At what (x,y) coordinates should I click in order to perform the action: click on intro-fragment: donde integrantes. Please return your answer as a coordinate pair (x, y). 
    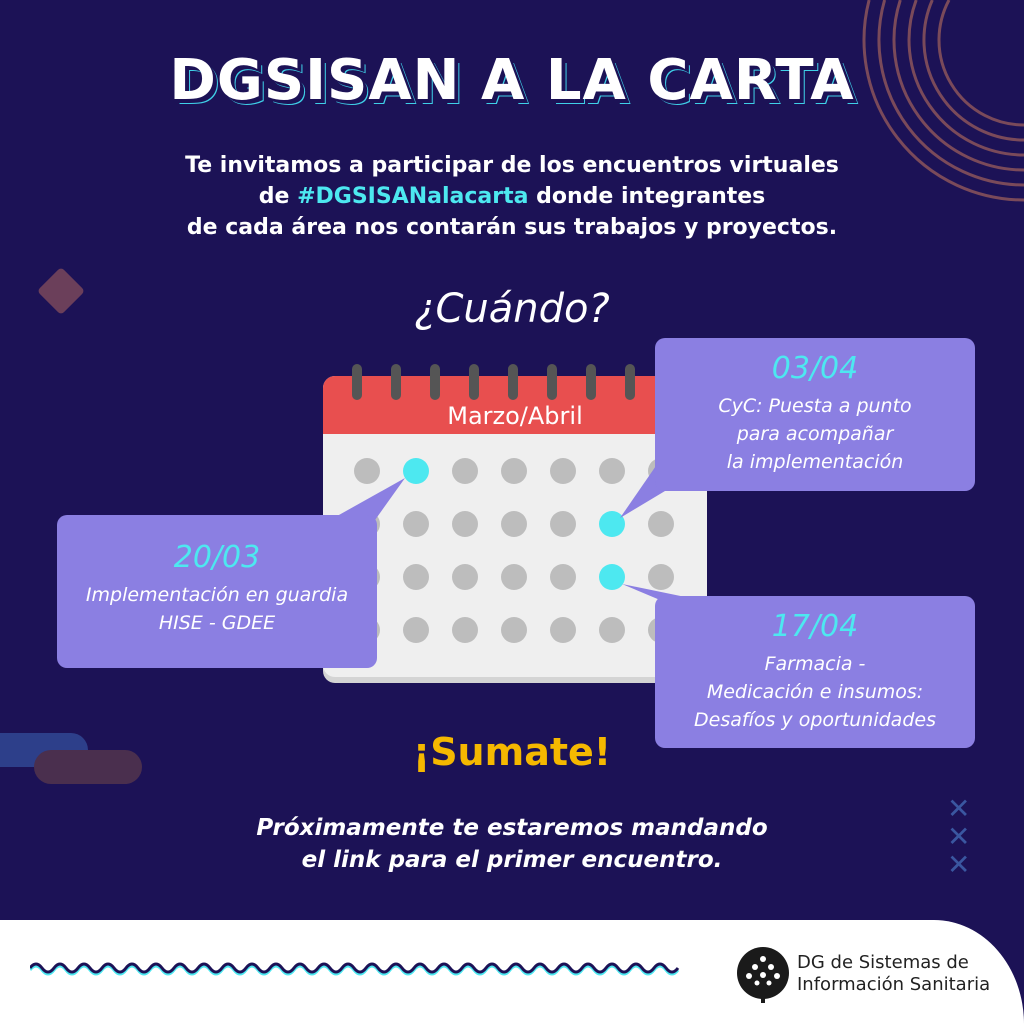
    Looking at the image, I should click on (647, 196).